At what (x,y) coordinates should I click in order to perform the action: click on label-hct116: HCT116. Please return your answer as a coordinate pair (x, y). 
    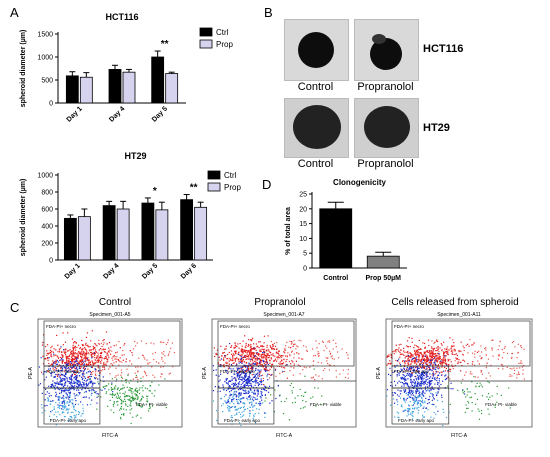
    Looking at the image, I should click on (443, 49).